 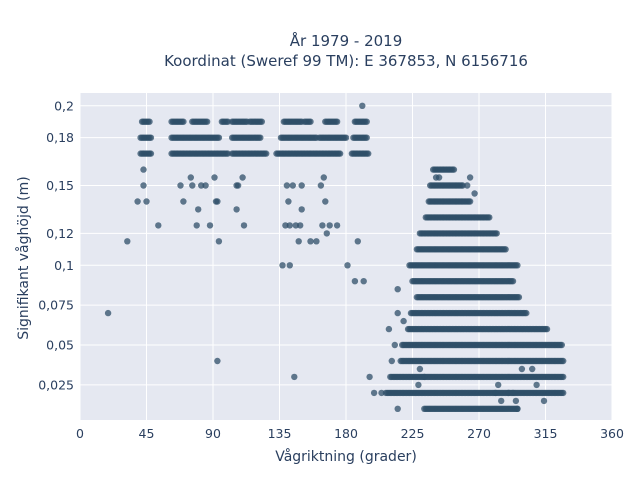 What do you see at coordinates (60, 345) in the screenshot?
I see `y-tick-label: 0,05` at bounding box center [60, 345].